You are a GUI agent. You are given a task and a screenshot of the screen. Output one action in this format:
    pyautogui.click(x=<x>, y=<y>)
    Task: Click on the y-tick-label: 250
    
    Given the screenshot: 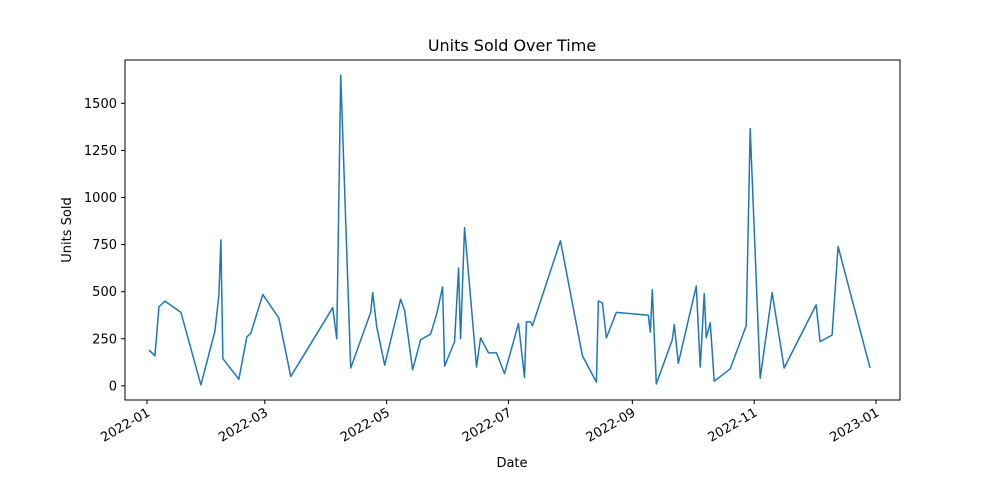 What is the action you would take?
    pyautogui.click(x=104, y=339)
    